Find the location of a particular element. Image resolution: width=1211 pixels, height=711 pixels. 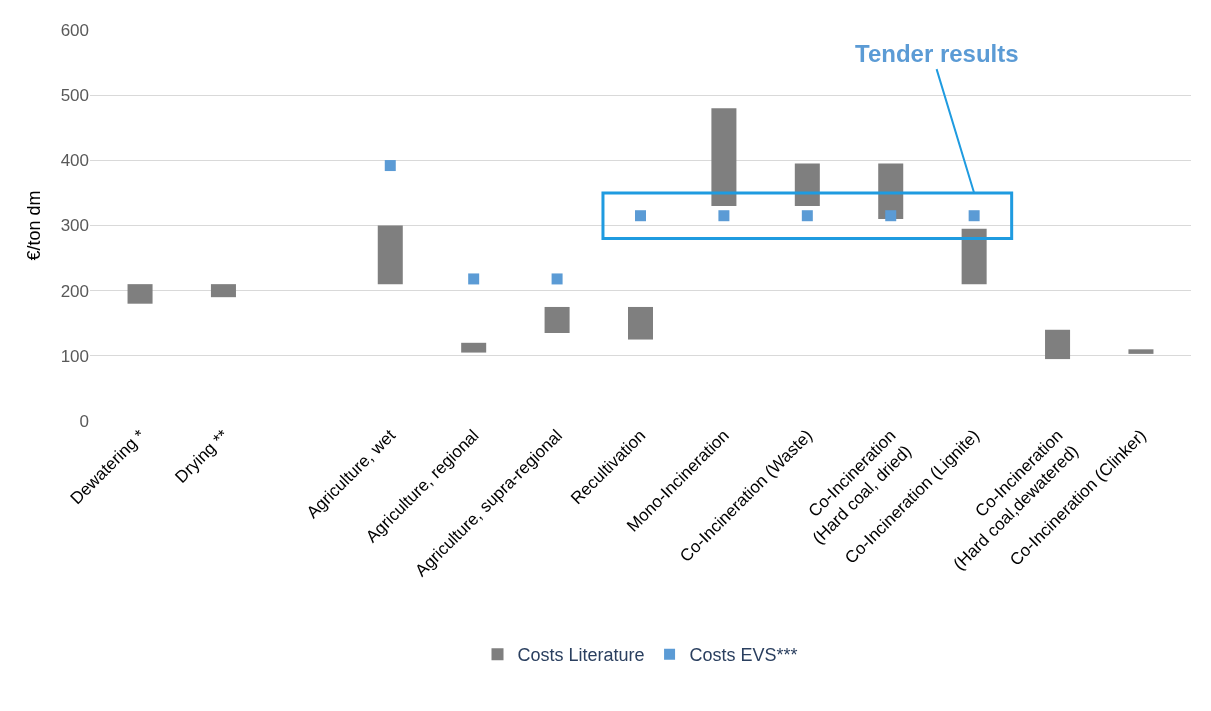

y-tick-label: 200 is located at coordinates (74, 291).